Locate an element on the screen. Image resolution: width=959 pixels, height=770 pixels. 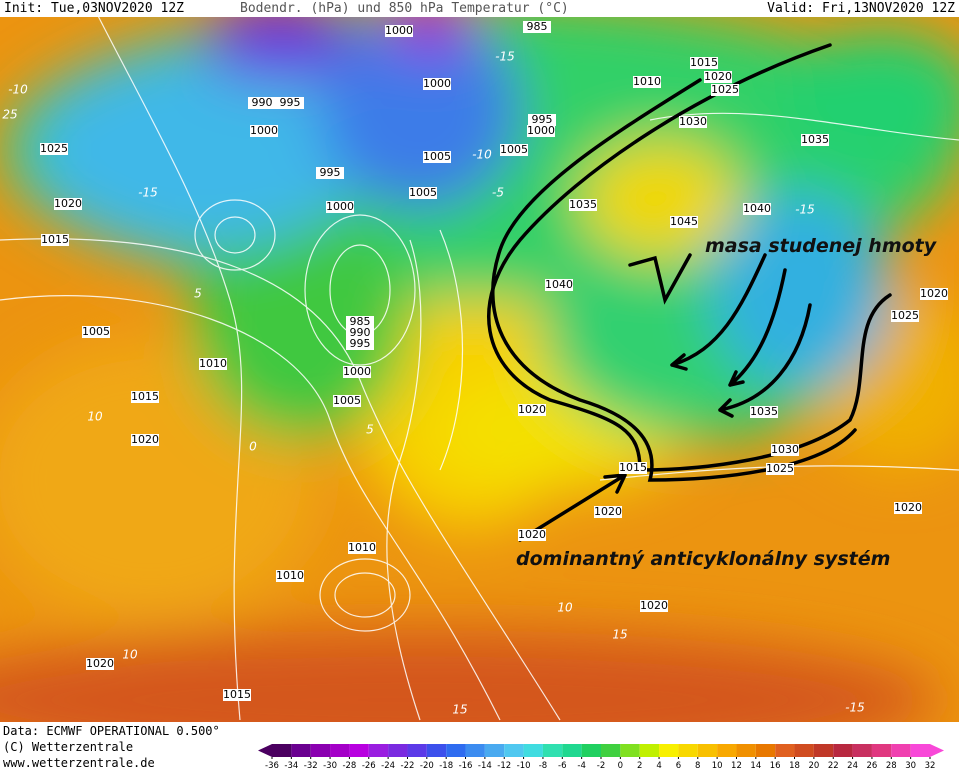
footer-text: www.wetterzentrale.de is located at coordinates (79, 763).